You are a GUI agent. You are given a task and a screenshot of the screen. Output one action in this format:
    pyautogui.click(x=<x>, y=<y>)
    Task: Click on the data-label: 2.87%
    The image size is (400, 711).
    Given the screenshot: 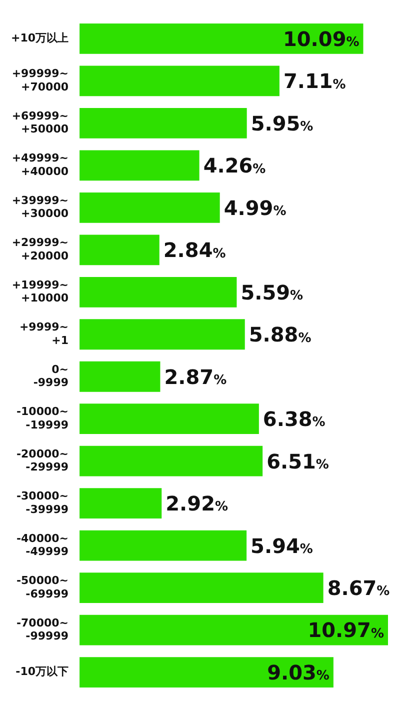 What is the action you would take?
    pyautogui.click(x=195, y=376)
    